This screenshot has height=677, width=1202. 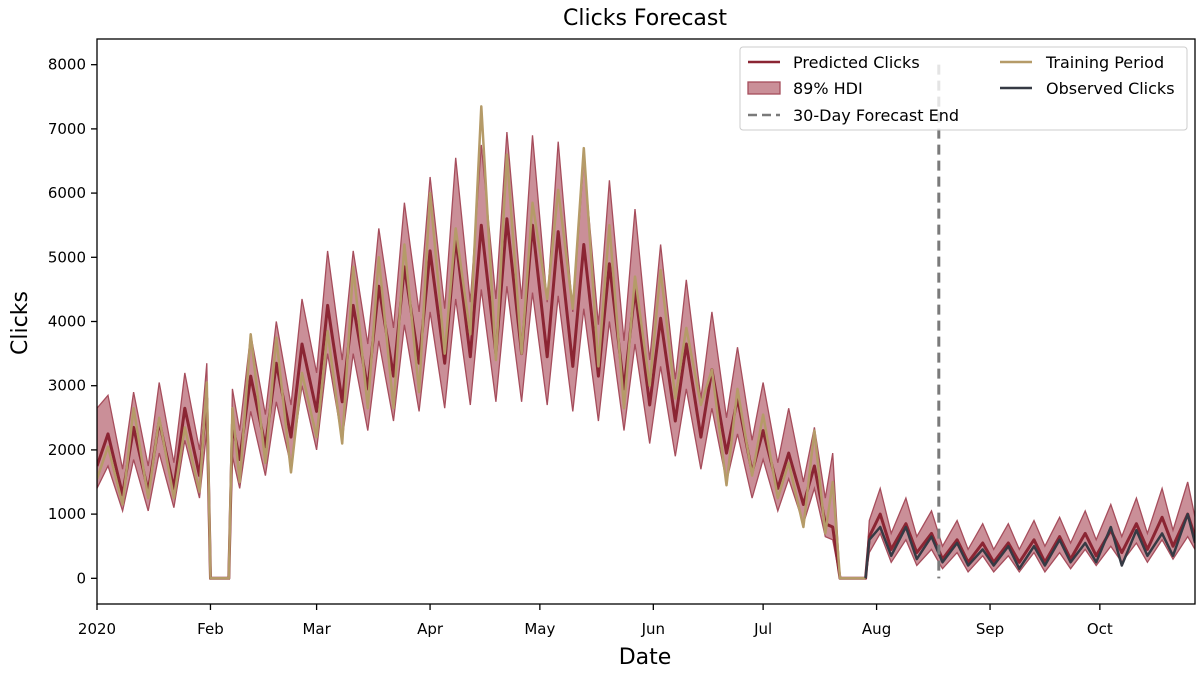 I want to click on x-tick-label: Apr, so click(x=430, y=629).